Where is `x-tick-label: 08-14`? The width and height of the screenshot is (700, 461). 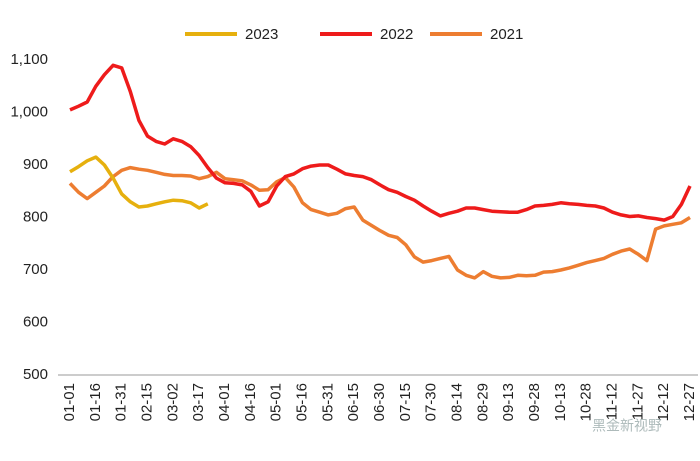 x-tick-label: 08-14 is located at coordinates (456, 402).